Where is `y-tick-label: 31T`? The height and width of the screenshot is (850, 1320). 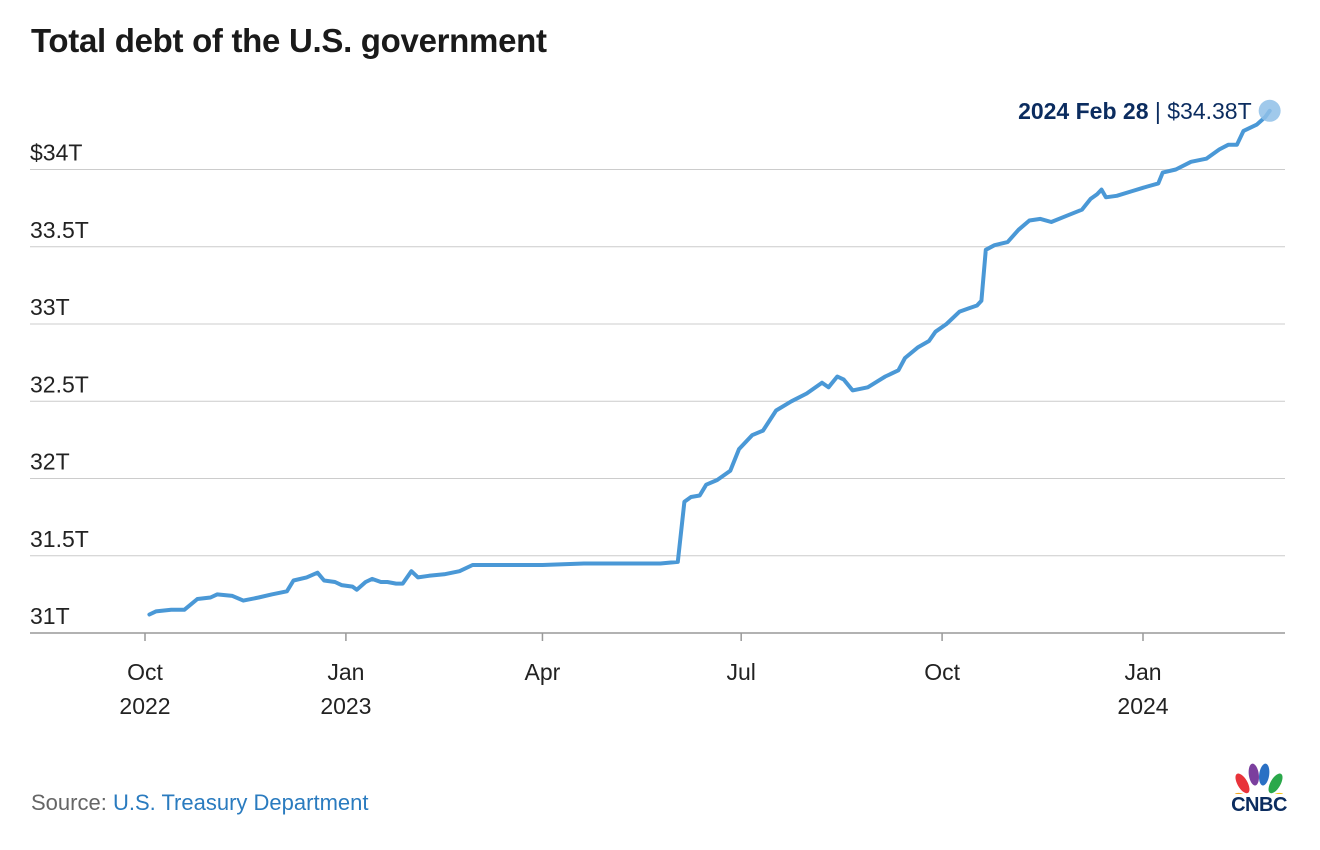 y-tick-label: 31T is located at coordinates (50, 616).